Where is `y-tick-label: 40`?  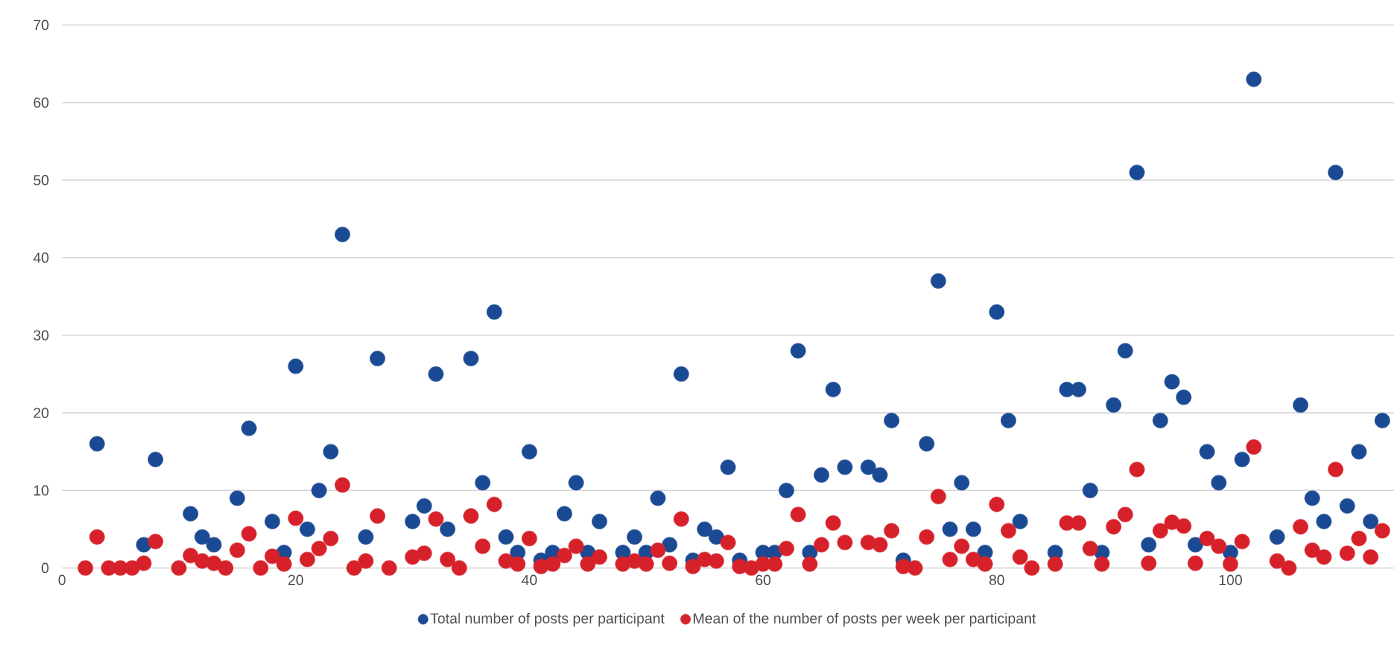
y-tick-label: 40 is located at coordinates (41, 257).